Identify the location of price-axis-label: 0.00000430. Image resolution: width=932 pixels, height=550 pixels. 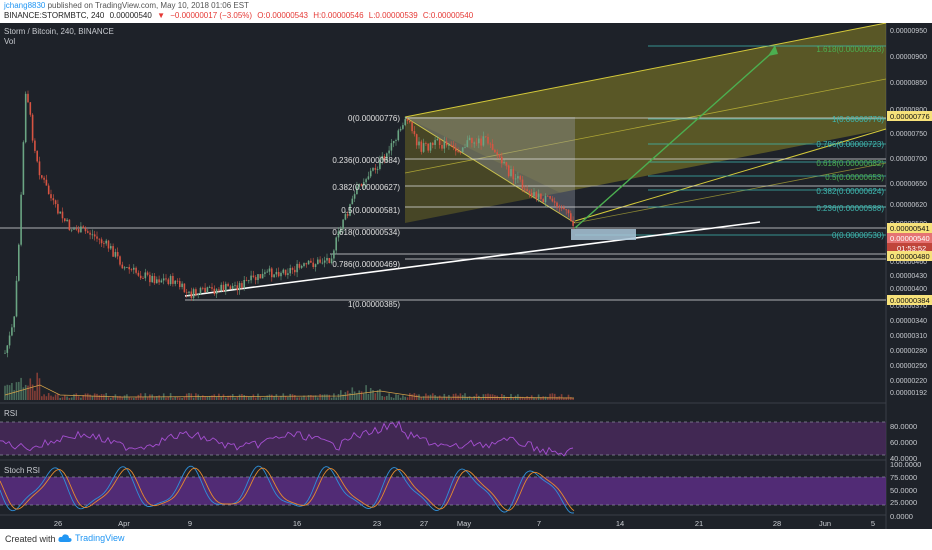
(908, 276).